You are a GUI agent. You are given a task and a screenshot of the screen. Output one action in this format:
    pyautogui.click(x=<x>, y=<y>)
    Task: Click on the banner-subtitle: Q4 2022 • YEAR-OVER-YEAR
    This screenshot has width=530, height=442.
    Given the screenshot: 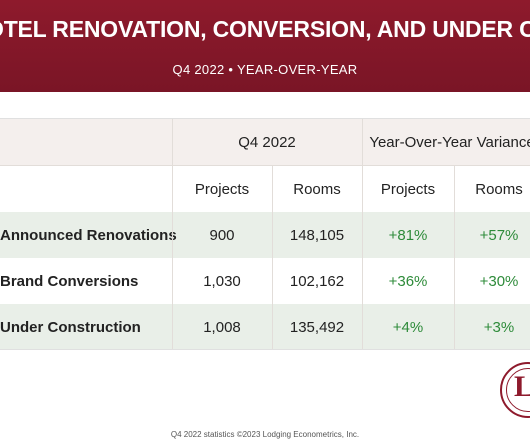 What is the action you would take?
    pyautogui.click(x=265, y=69)
    